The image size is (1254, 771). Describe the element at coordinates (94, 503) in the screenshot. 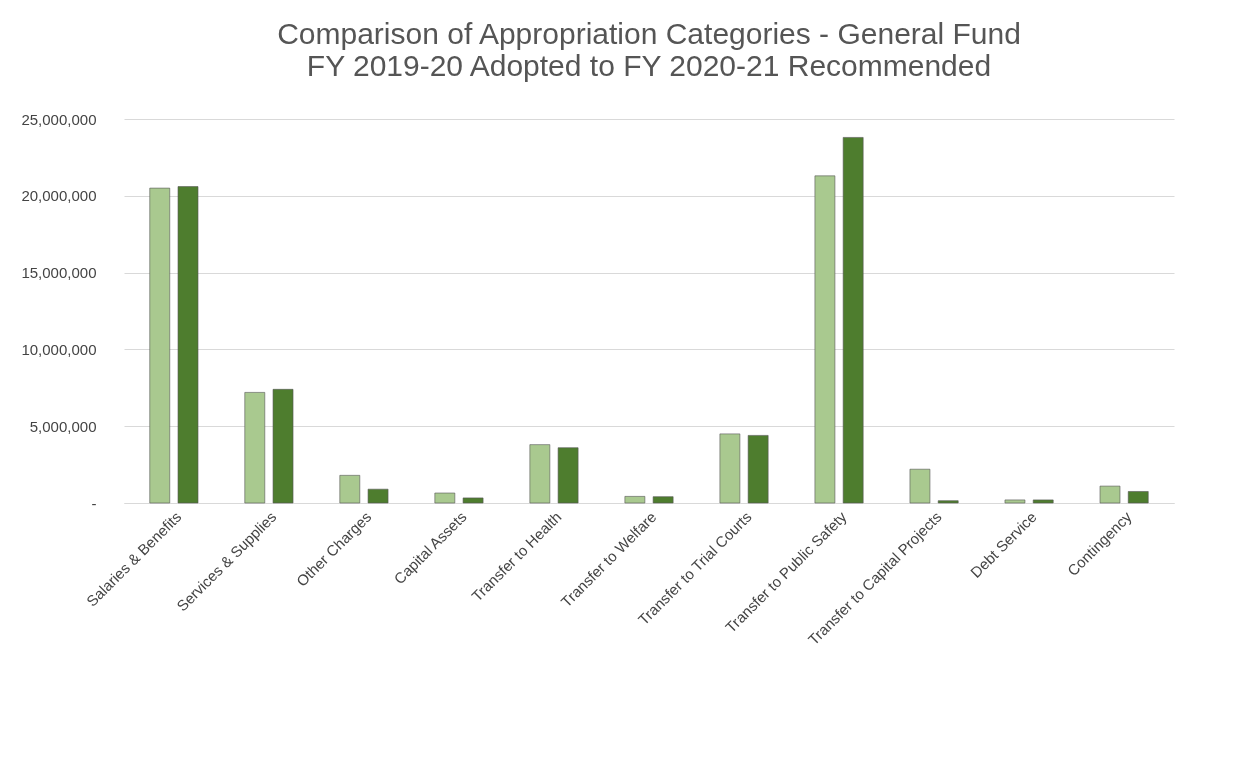

I see `y-tick-label: -` at that location.